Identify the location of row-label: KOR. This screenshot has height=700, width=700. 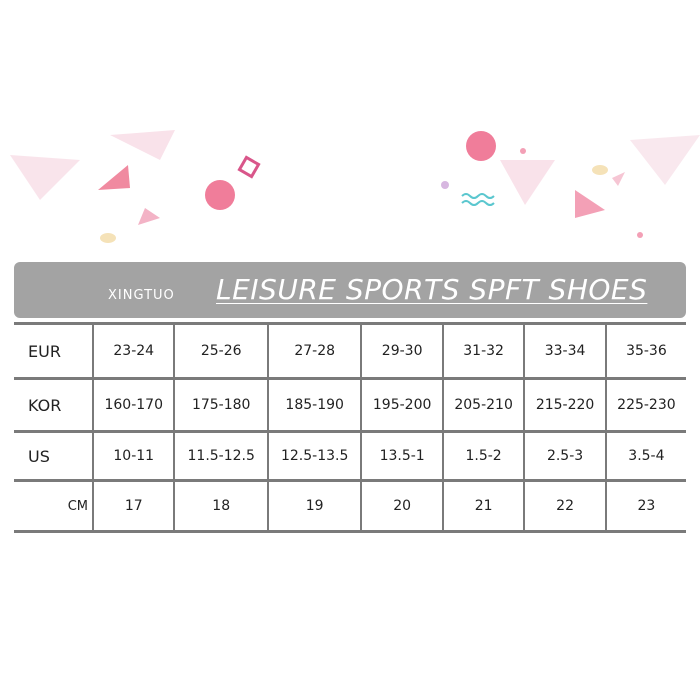
(53, 405).